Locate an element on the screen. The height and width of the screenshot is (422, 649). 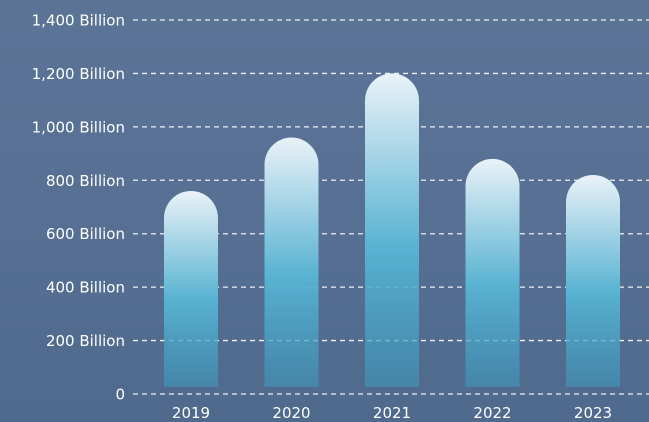
y-tick-label: 1,200 Billion is located at coordinates (78, 74).